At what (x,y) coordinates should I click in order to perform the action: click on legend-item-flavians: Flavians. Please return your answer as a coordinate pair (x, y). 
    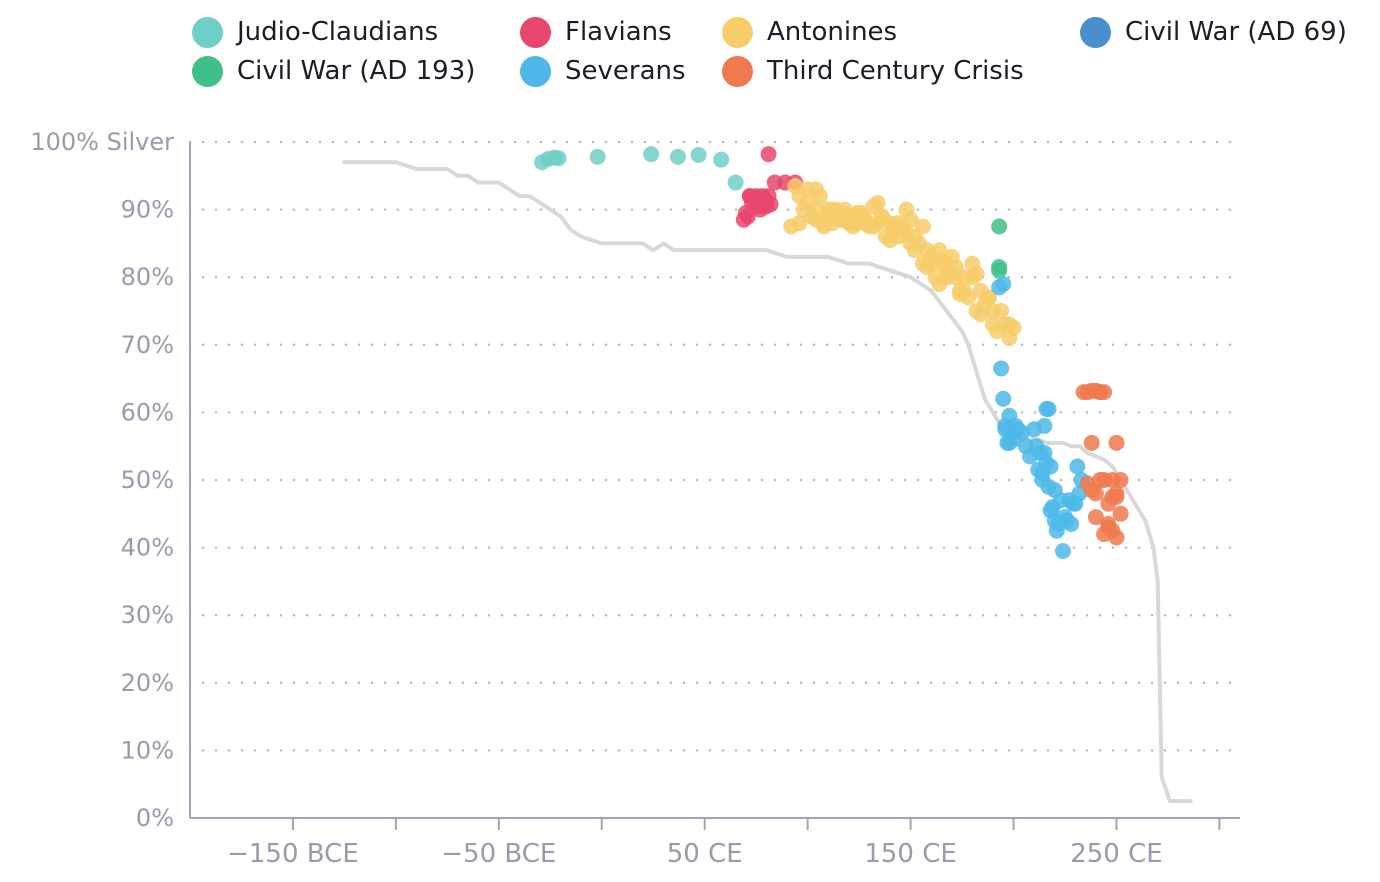
    Looking at the image, I should click on (596, 32).